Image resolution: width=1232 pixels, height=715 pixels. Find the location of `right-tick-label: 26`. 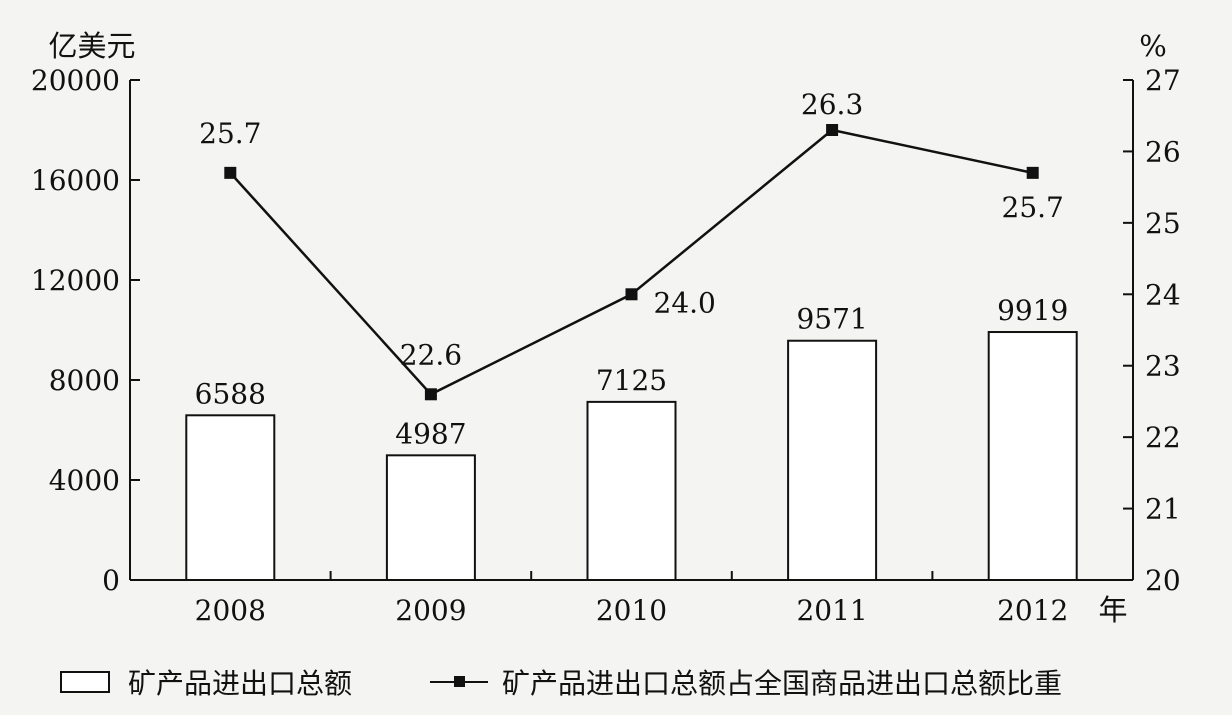

right-tick-label: 26 is located at coordinates (1163, 151).